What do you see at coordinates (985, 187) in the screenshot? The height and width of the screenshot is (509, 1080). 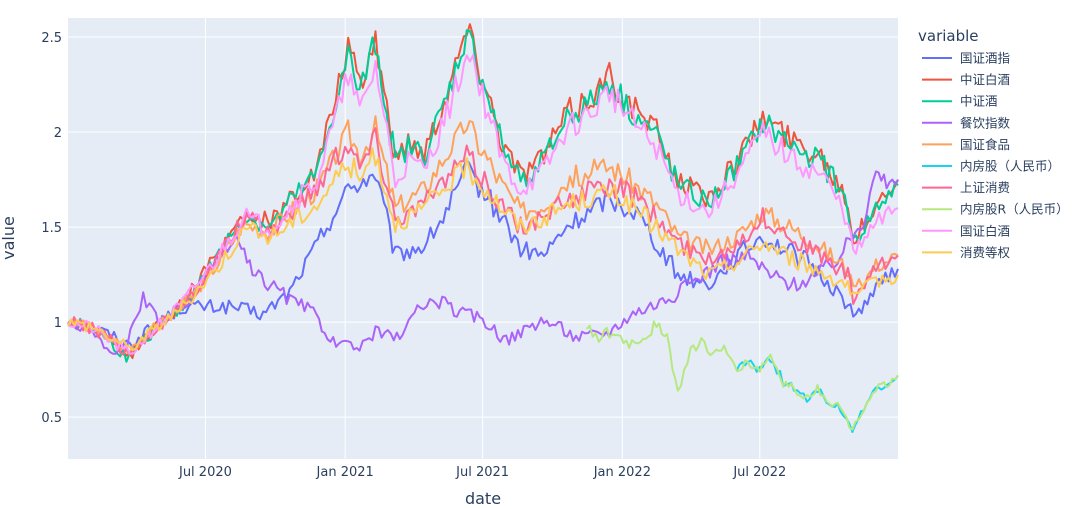 I see `legend-label: 上证消费` at bounding box center [985, 187].